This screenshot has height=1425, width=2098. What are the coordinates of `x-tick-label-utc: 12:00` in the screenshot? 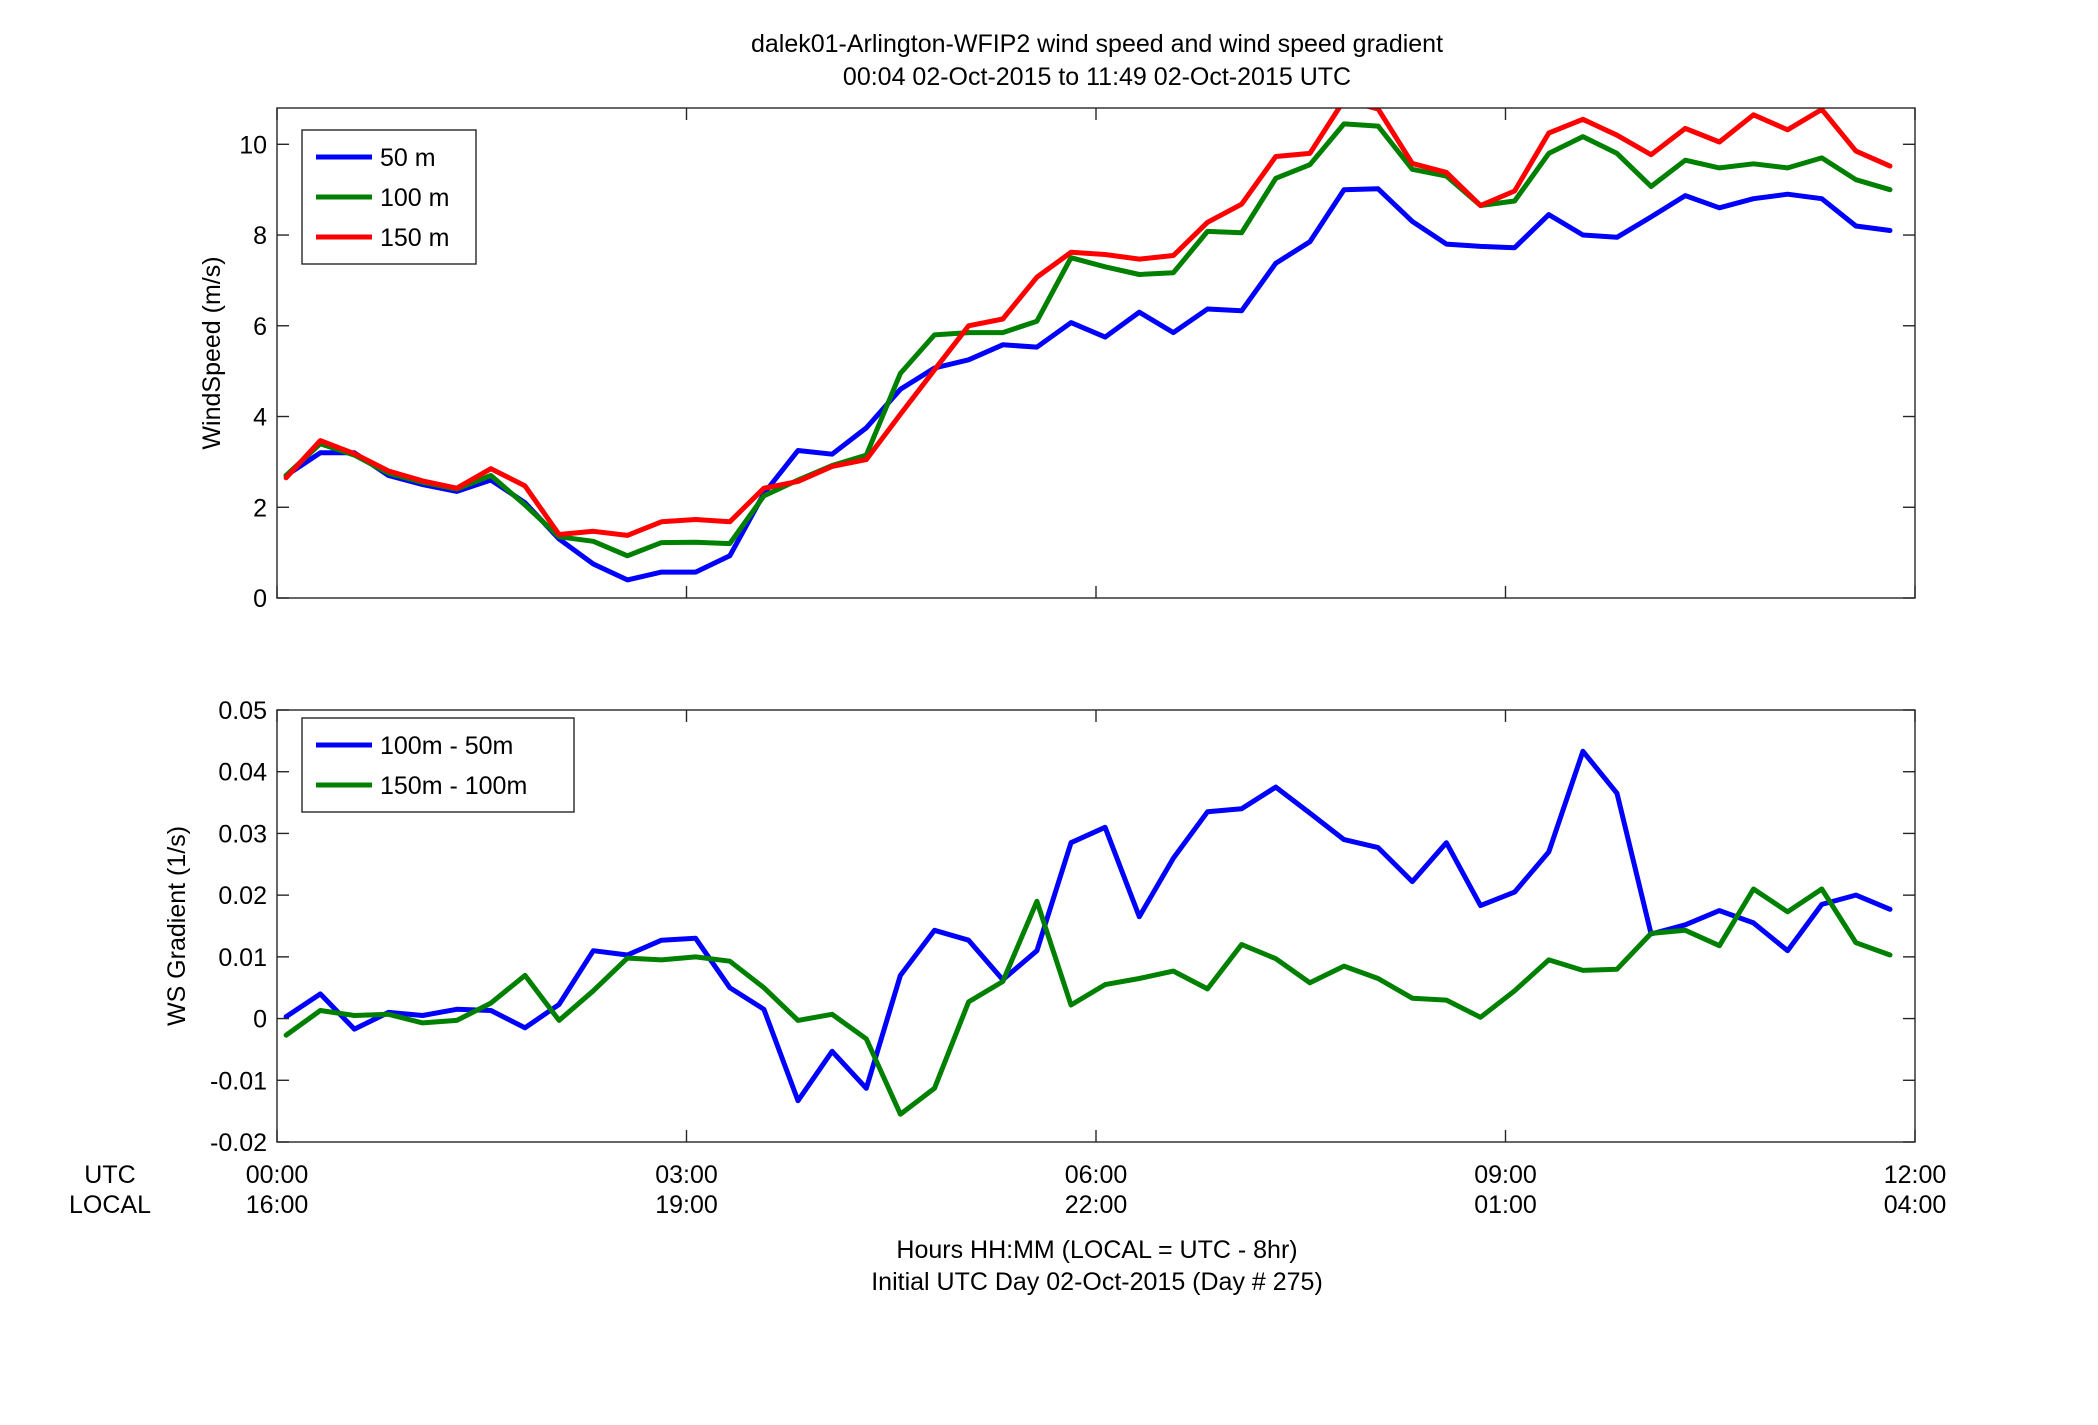 It's located at (1915, 1175).